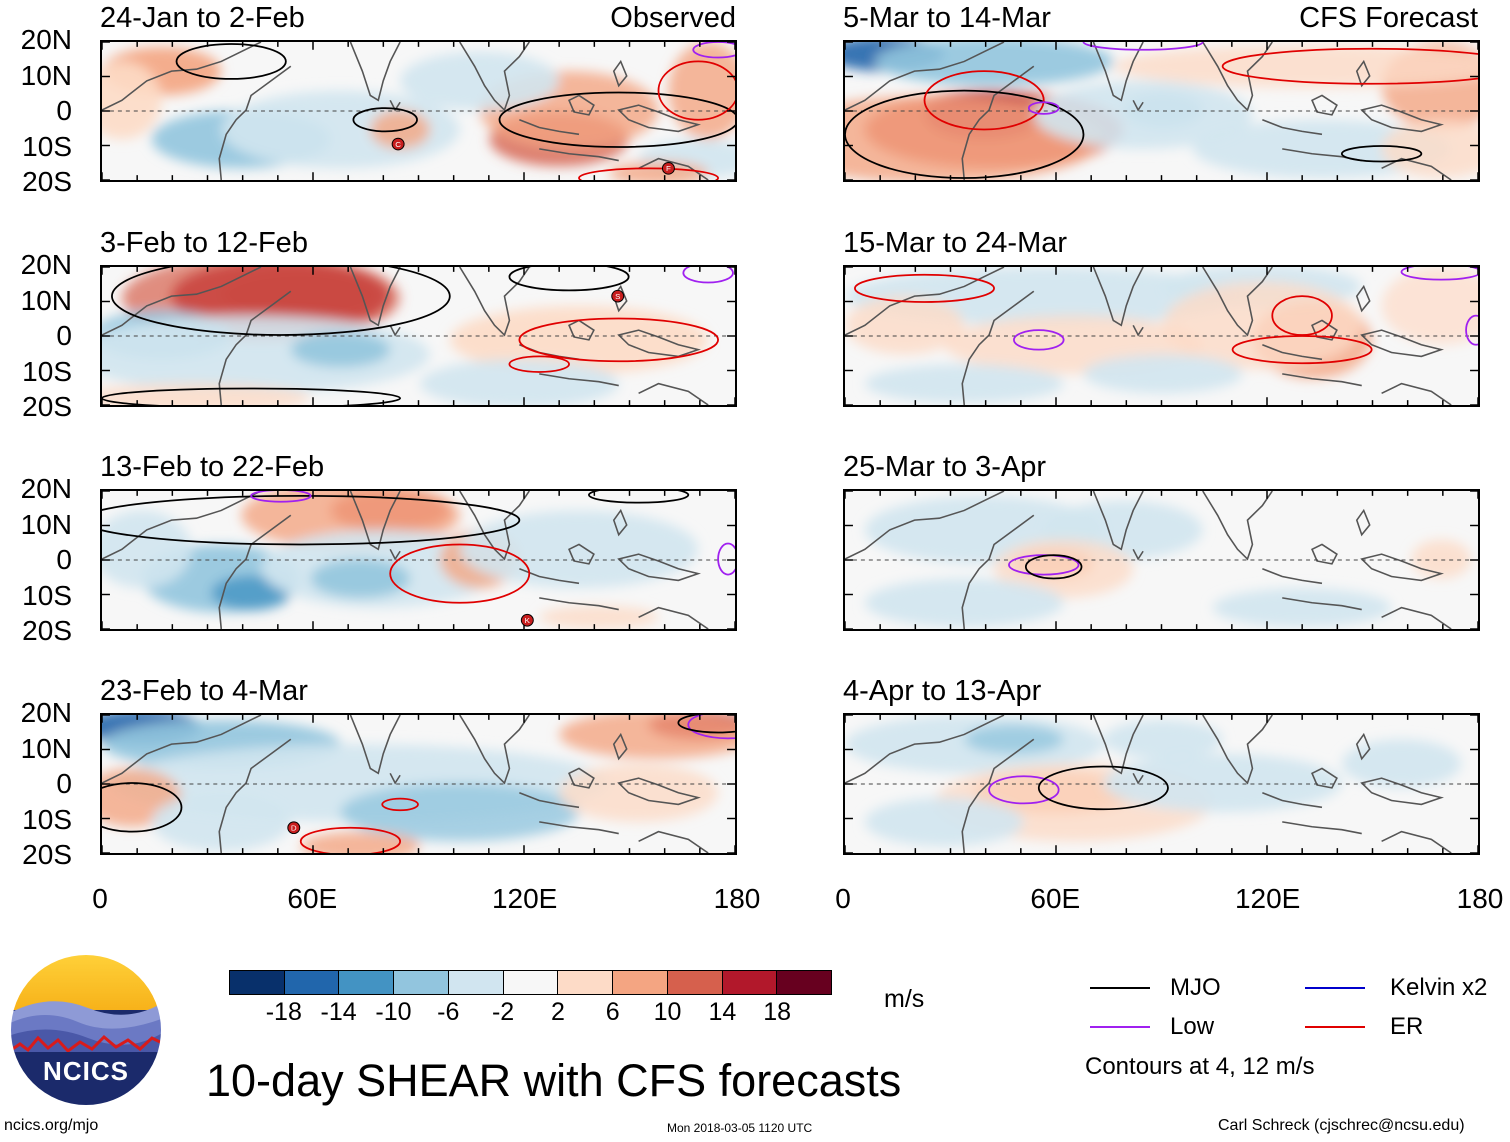  I want to click on storm-marker-letter: F, so click(668, 168).